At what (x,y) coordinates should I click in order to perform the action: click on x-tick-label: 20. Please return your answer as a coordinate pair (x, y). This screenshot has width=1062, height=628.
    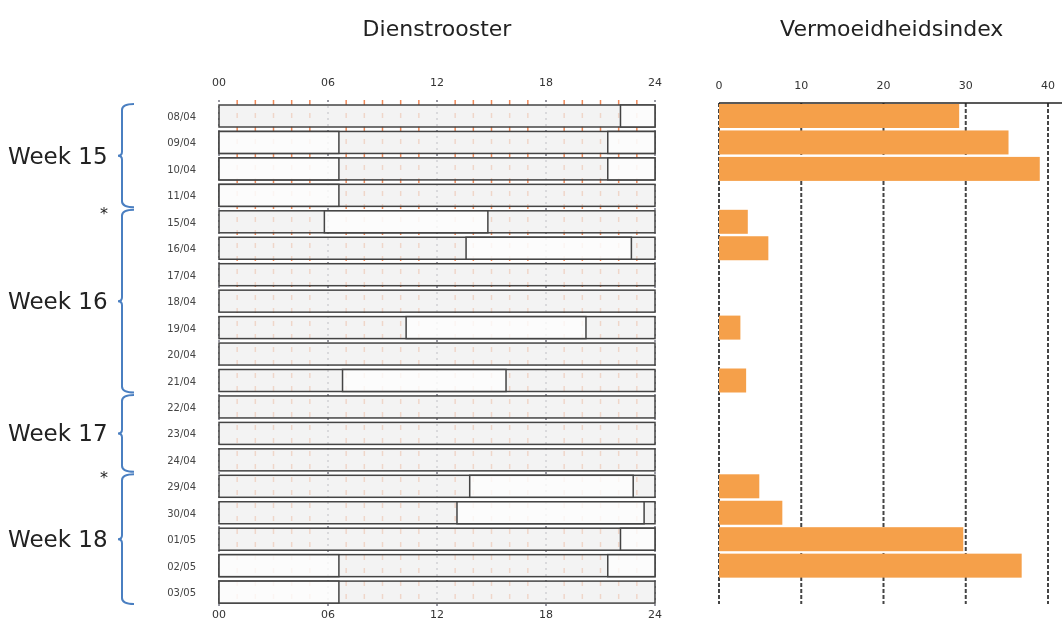
    Looking at the image, I should click on (883, 85).